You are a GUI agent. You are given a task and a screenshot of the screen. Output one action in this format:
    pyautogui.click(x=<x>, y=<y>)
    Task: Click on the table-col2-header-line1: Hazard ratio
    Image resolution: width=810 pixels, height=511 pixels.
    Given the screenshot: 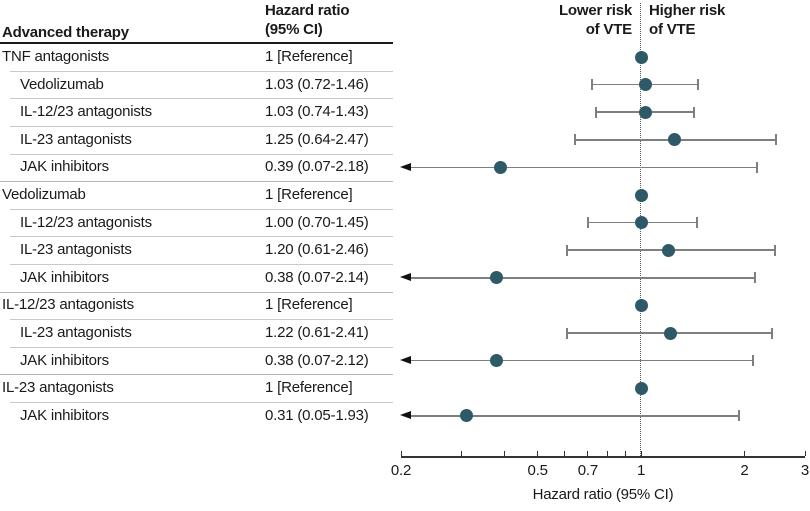 What is the action you would take?
    pyautogui.click(x=307, y=10)
    